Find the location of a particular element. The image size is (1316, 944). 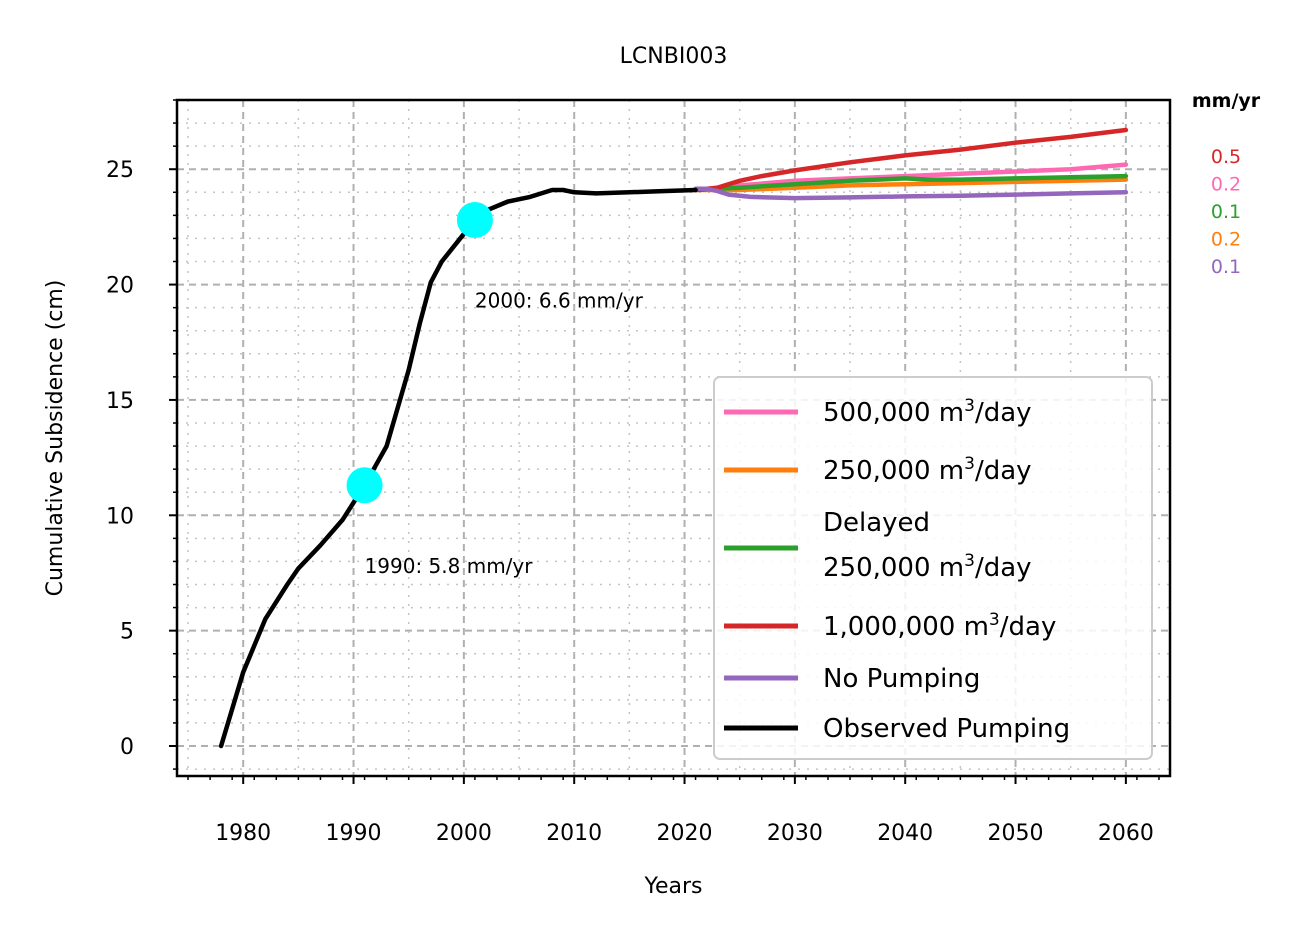

rate-label-250-000-m-day: 0.2 is located at coordinates (1226, 240).